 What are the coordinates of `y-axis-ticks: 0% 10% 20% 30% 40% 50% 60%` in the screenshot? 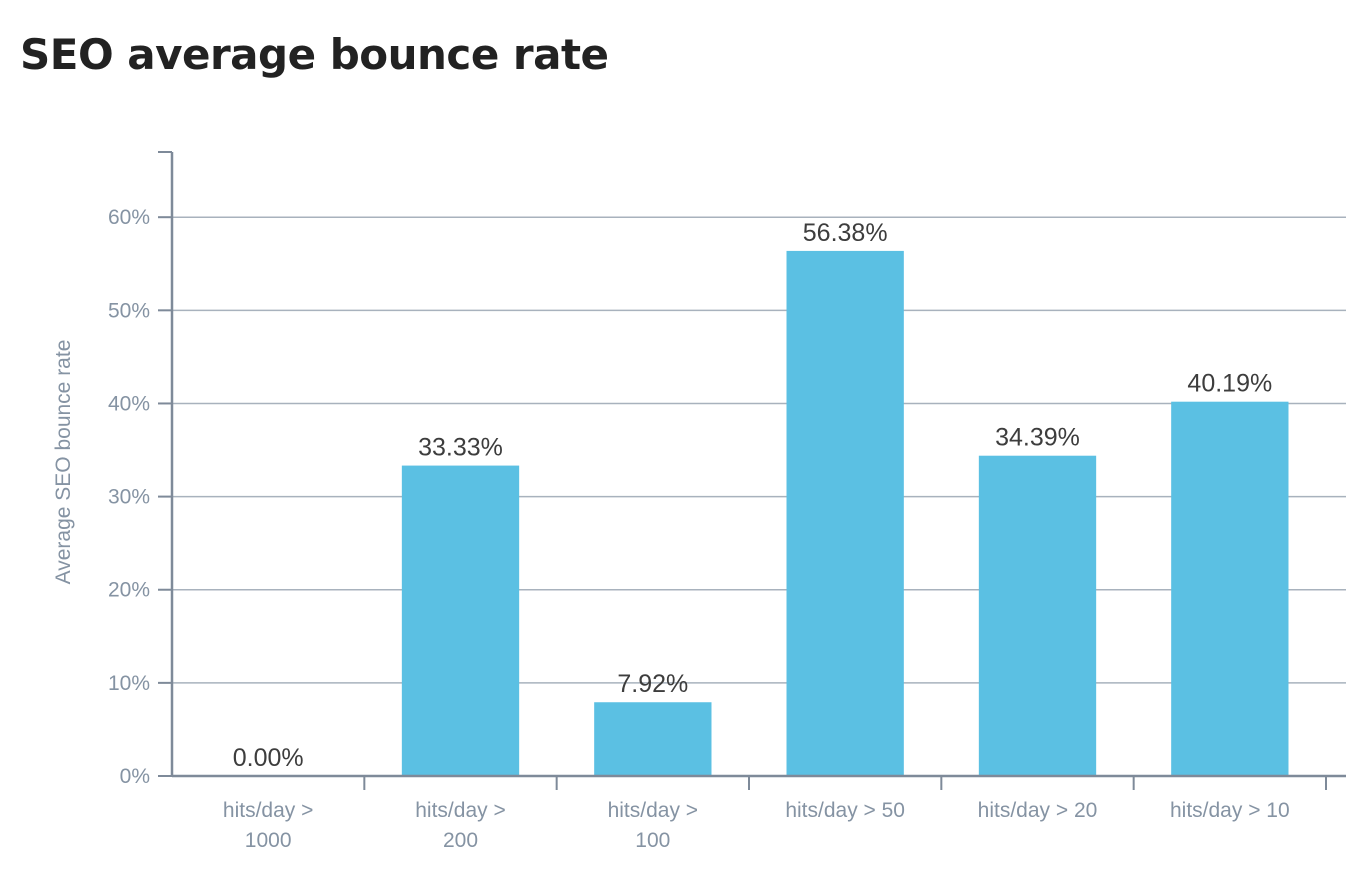 It's located at (140, 497).